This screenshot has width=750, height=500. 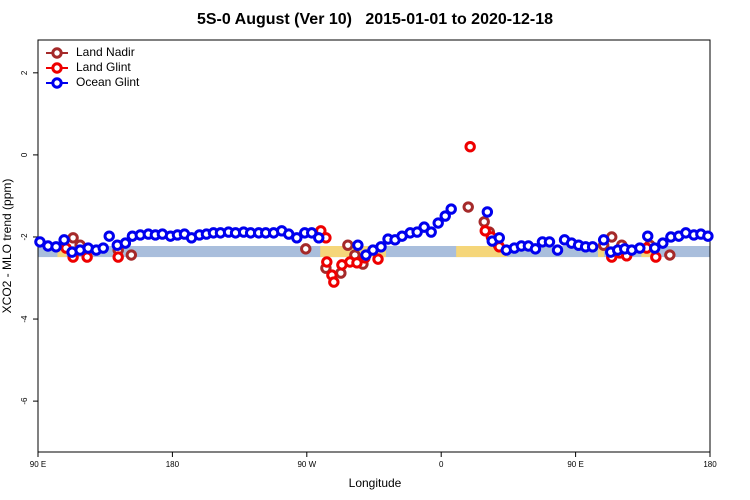 I want to click on y-tick-label: 0, so click(x=24, y=154).